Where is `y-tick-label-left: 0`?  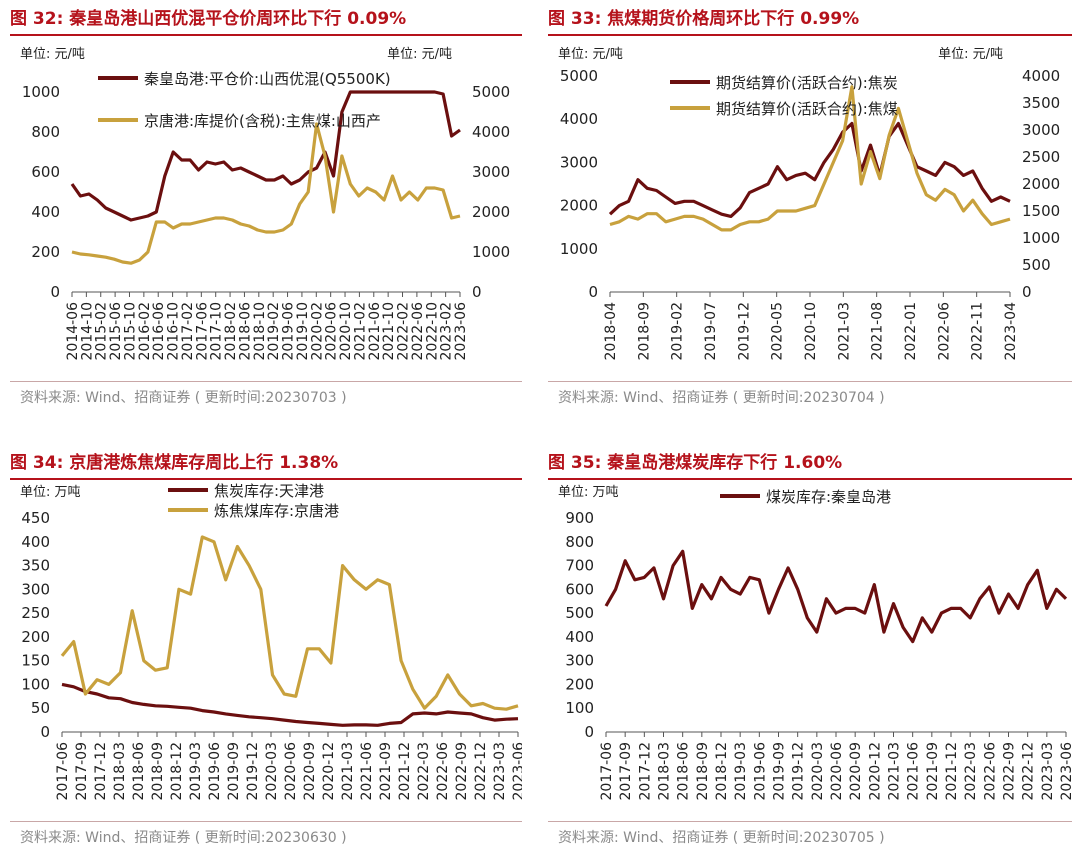
y-tick-label-left: 0 is located at coordinates (589, 732).